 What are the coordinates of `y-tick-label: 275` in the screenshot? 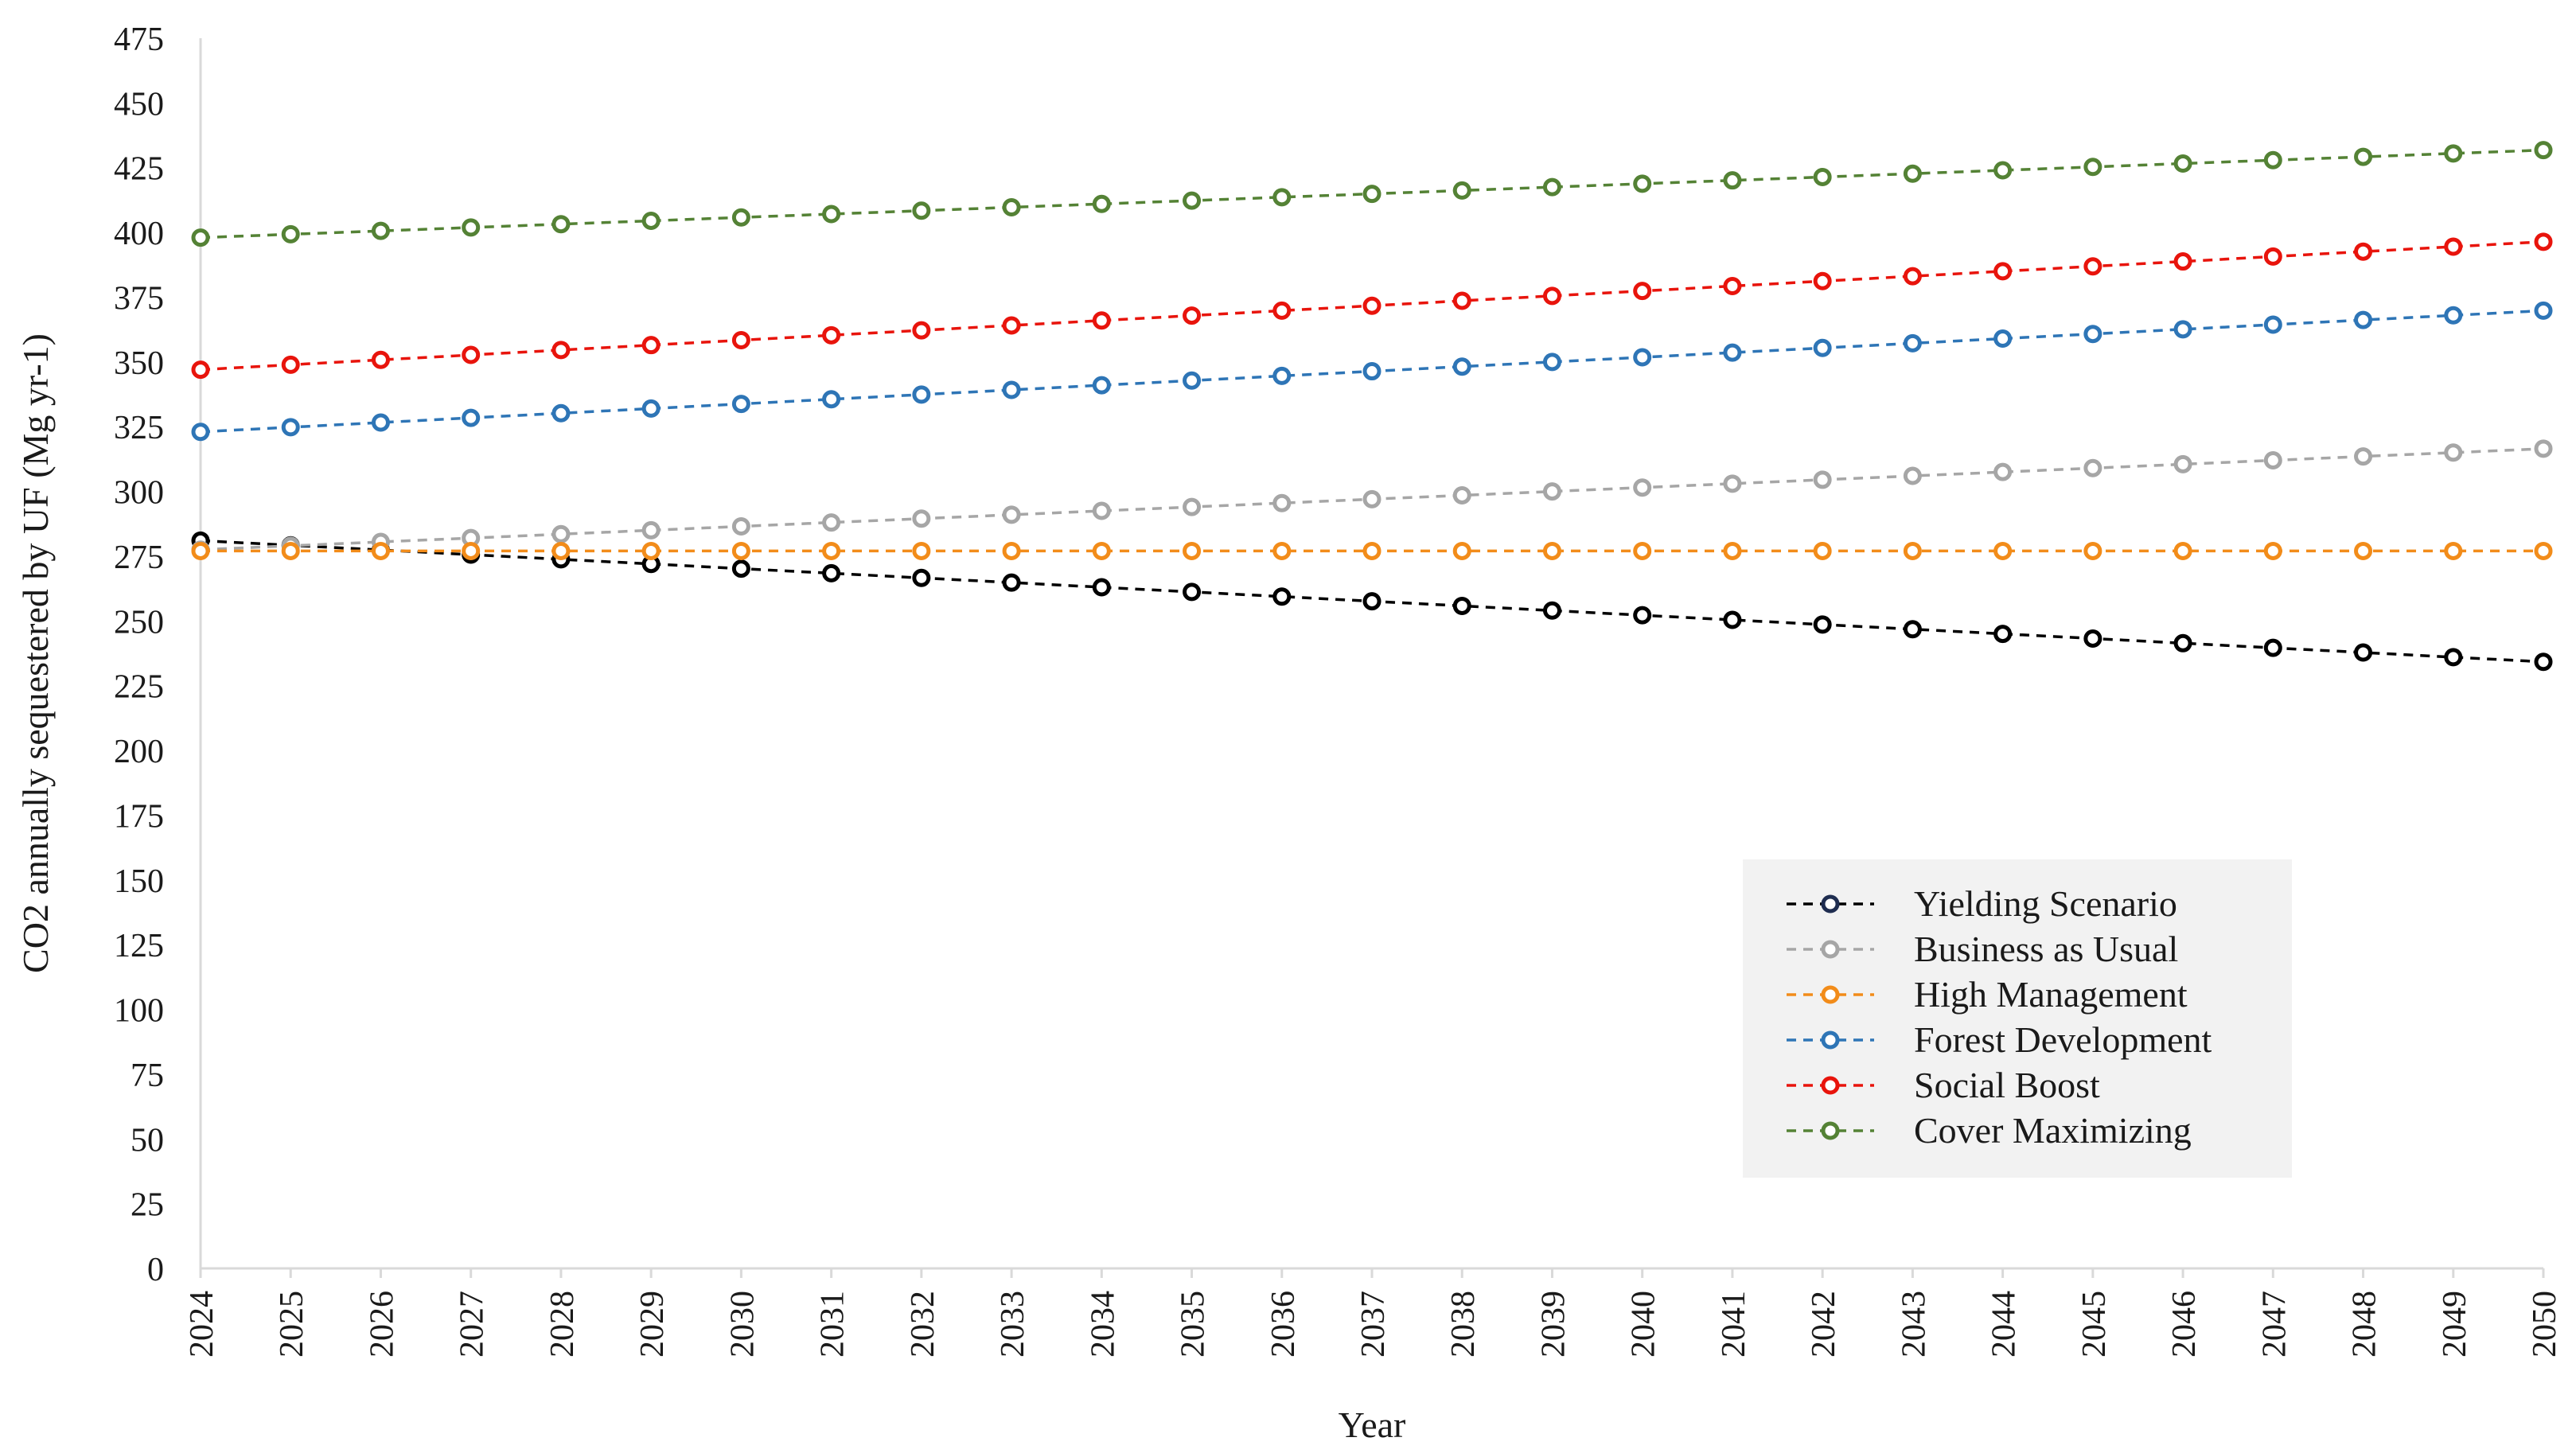 It's located at (139, 558).